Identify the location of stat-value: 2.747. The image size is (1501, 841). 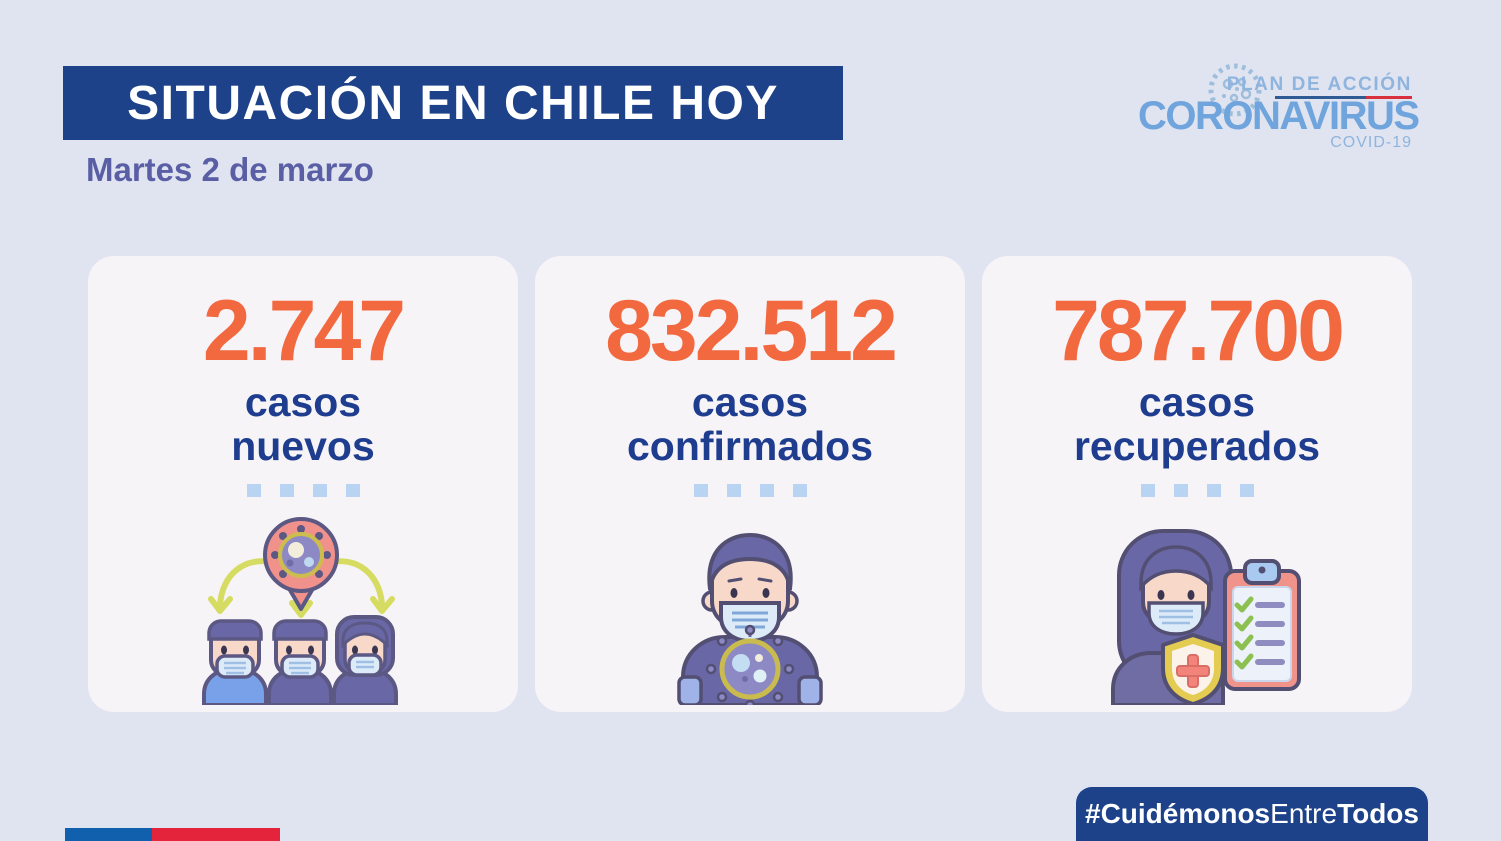
(304, 331).